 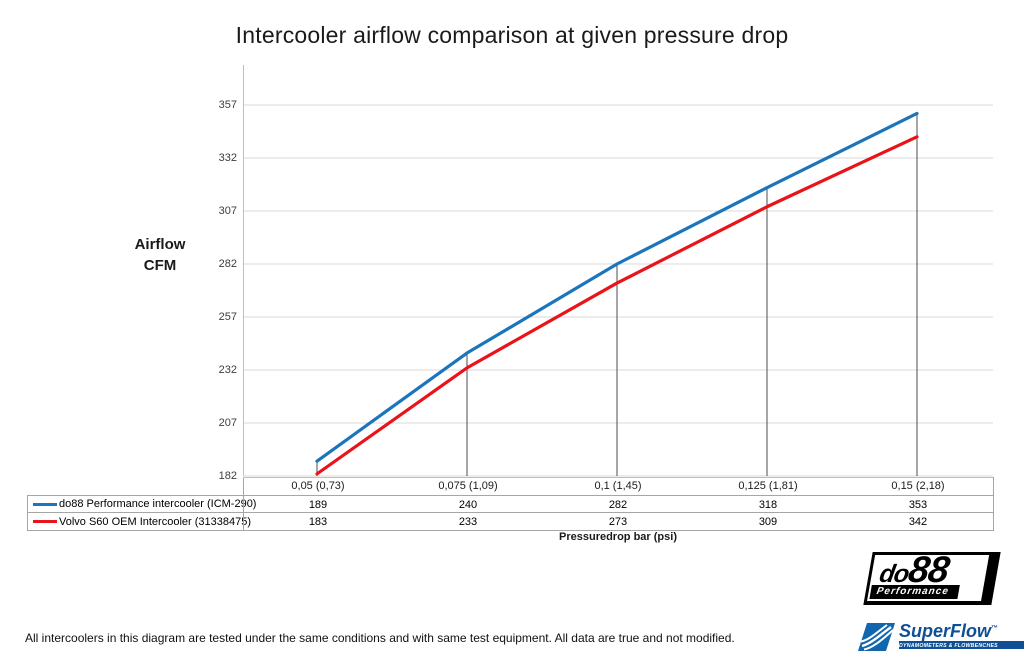 I want to click on y-tick-label: 257, so click(x=227, y=317).